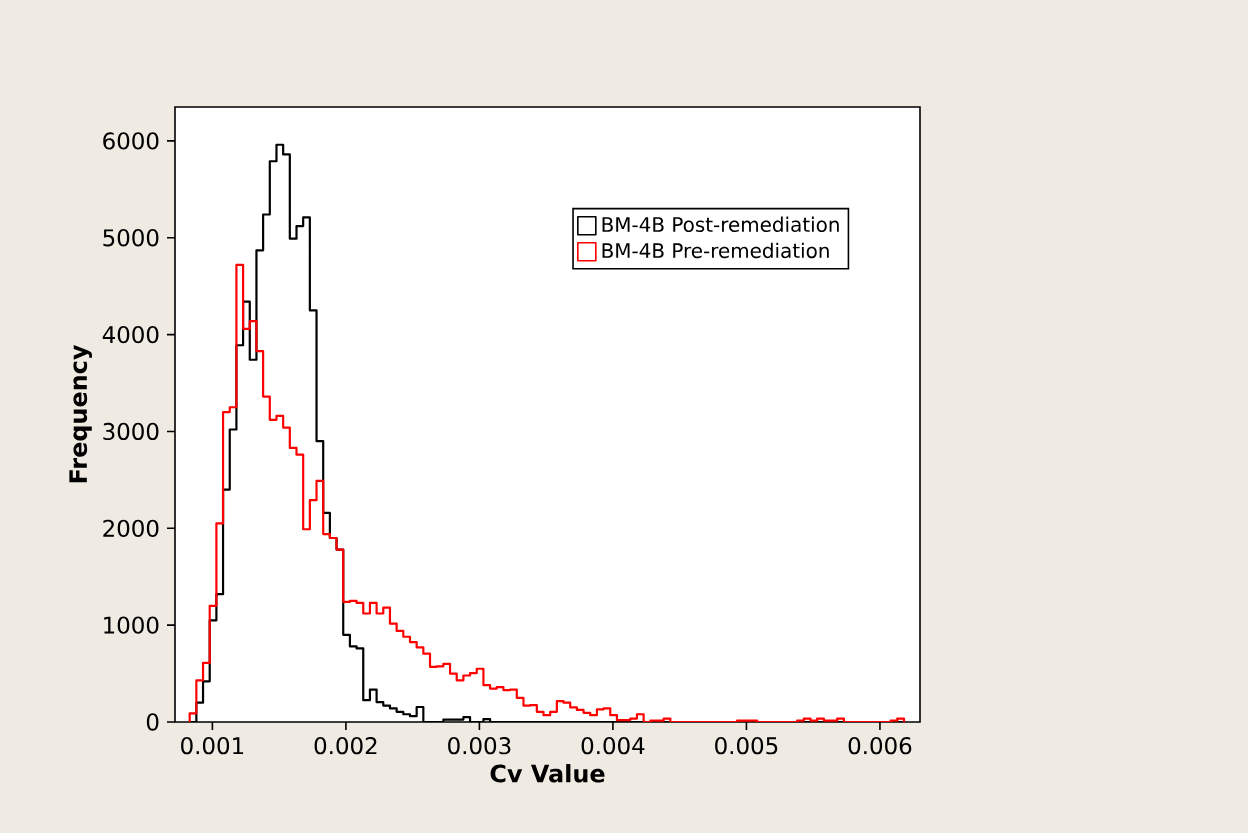  I want to click on x-tick-label: 0.006, so click(880, 746).